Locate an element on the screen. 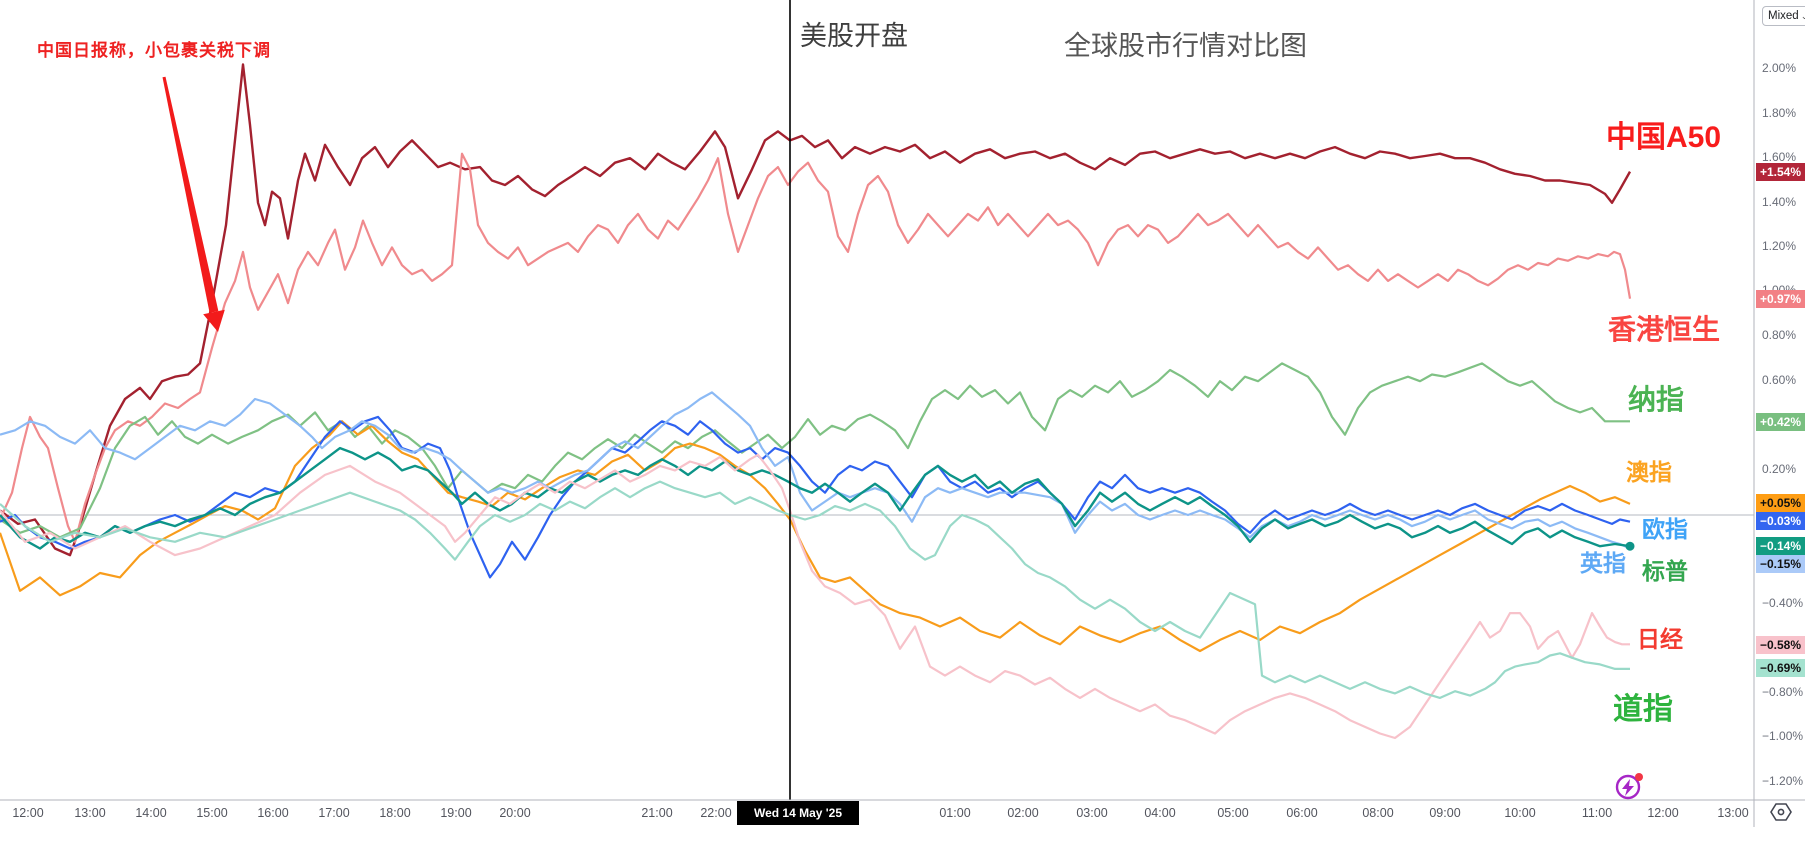 The width and height of the screenshot is (1805, 849). x-tick-label: 19:00 is located at coordinates (456, 813).